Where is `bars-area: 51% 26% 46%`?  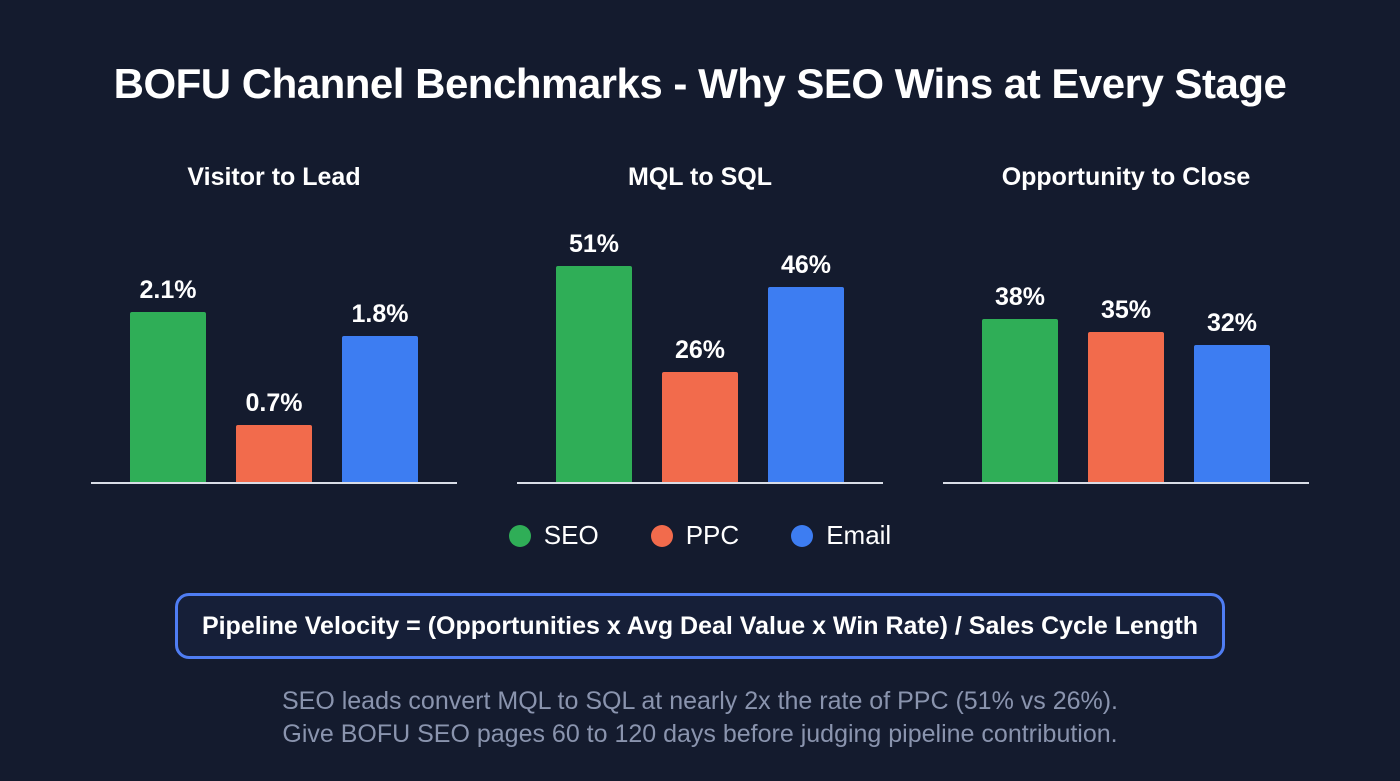
bars-area: 51% 26% 46% is located at coordinates (700, 343).